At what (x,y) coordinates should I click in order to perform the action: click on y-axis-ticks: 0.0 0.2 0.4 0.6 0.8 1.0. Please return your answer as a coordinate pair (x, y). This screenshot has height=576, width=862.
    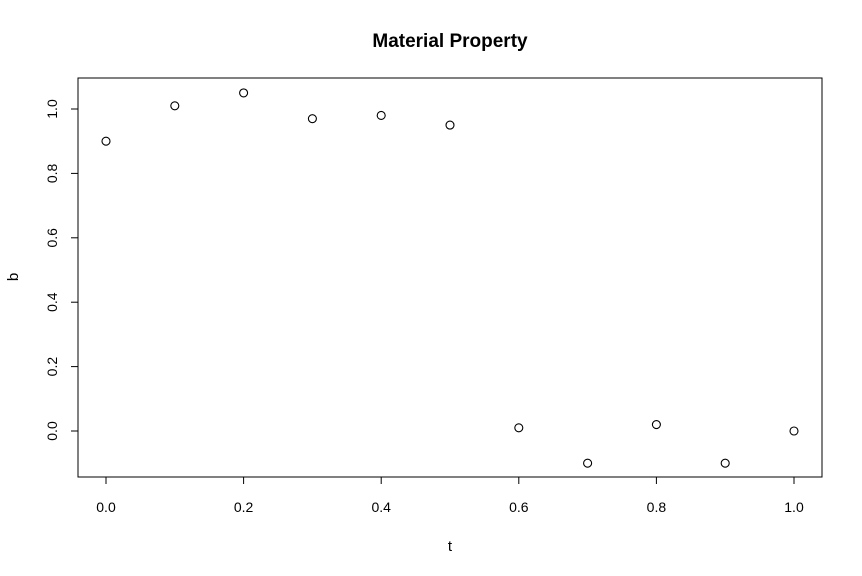
    Looking at the image, I should click on (61, 270).